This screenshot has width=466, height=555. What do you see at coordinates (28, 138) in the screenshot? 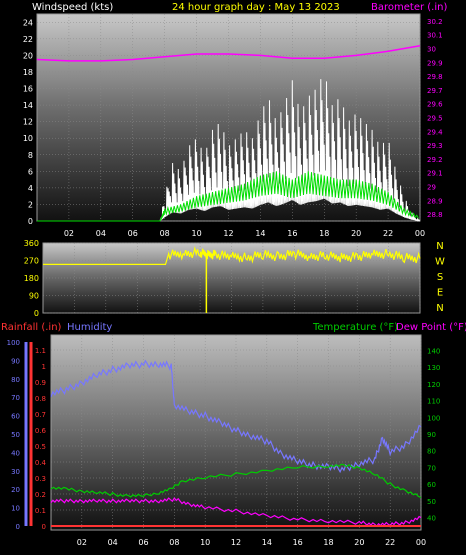
I see `windspeed-tick-label: 10` at bounding box center [28, 138].